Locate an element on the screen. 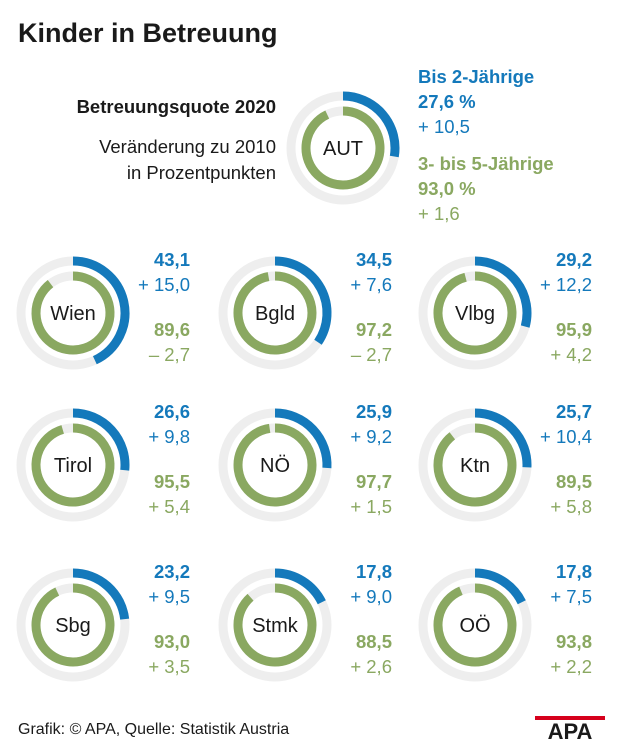 This screenshot has height=753, width=620. donut-aut: AUT is located at coordinates (343, 148).